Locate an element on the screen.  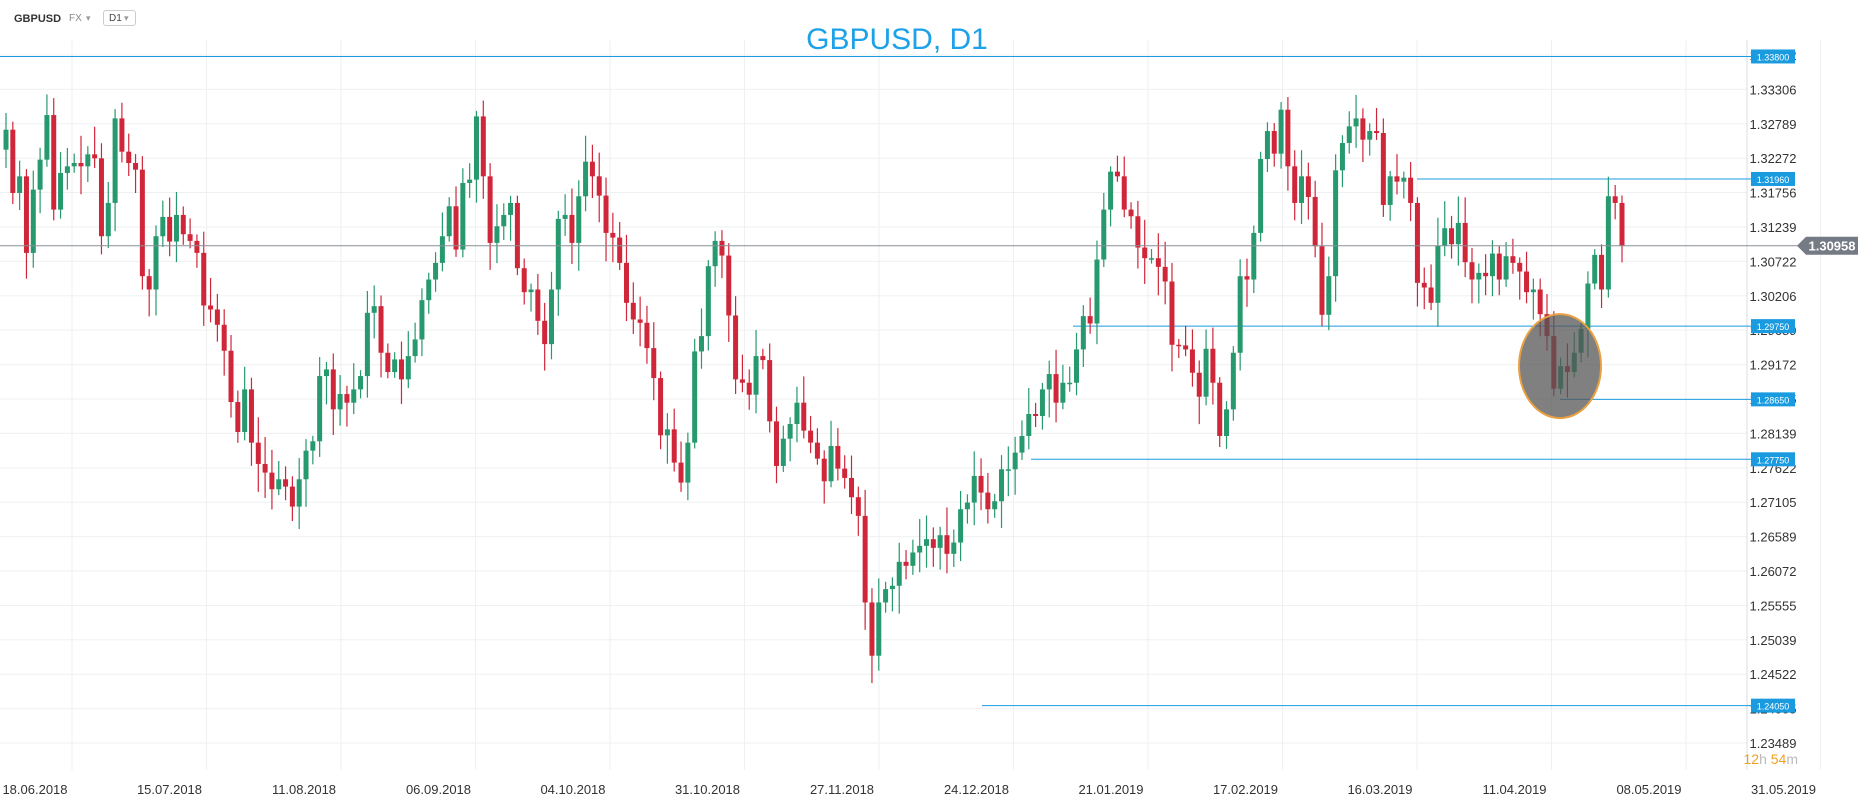
symbol-label: GBPUSD is located at coordinates (38, 19).